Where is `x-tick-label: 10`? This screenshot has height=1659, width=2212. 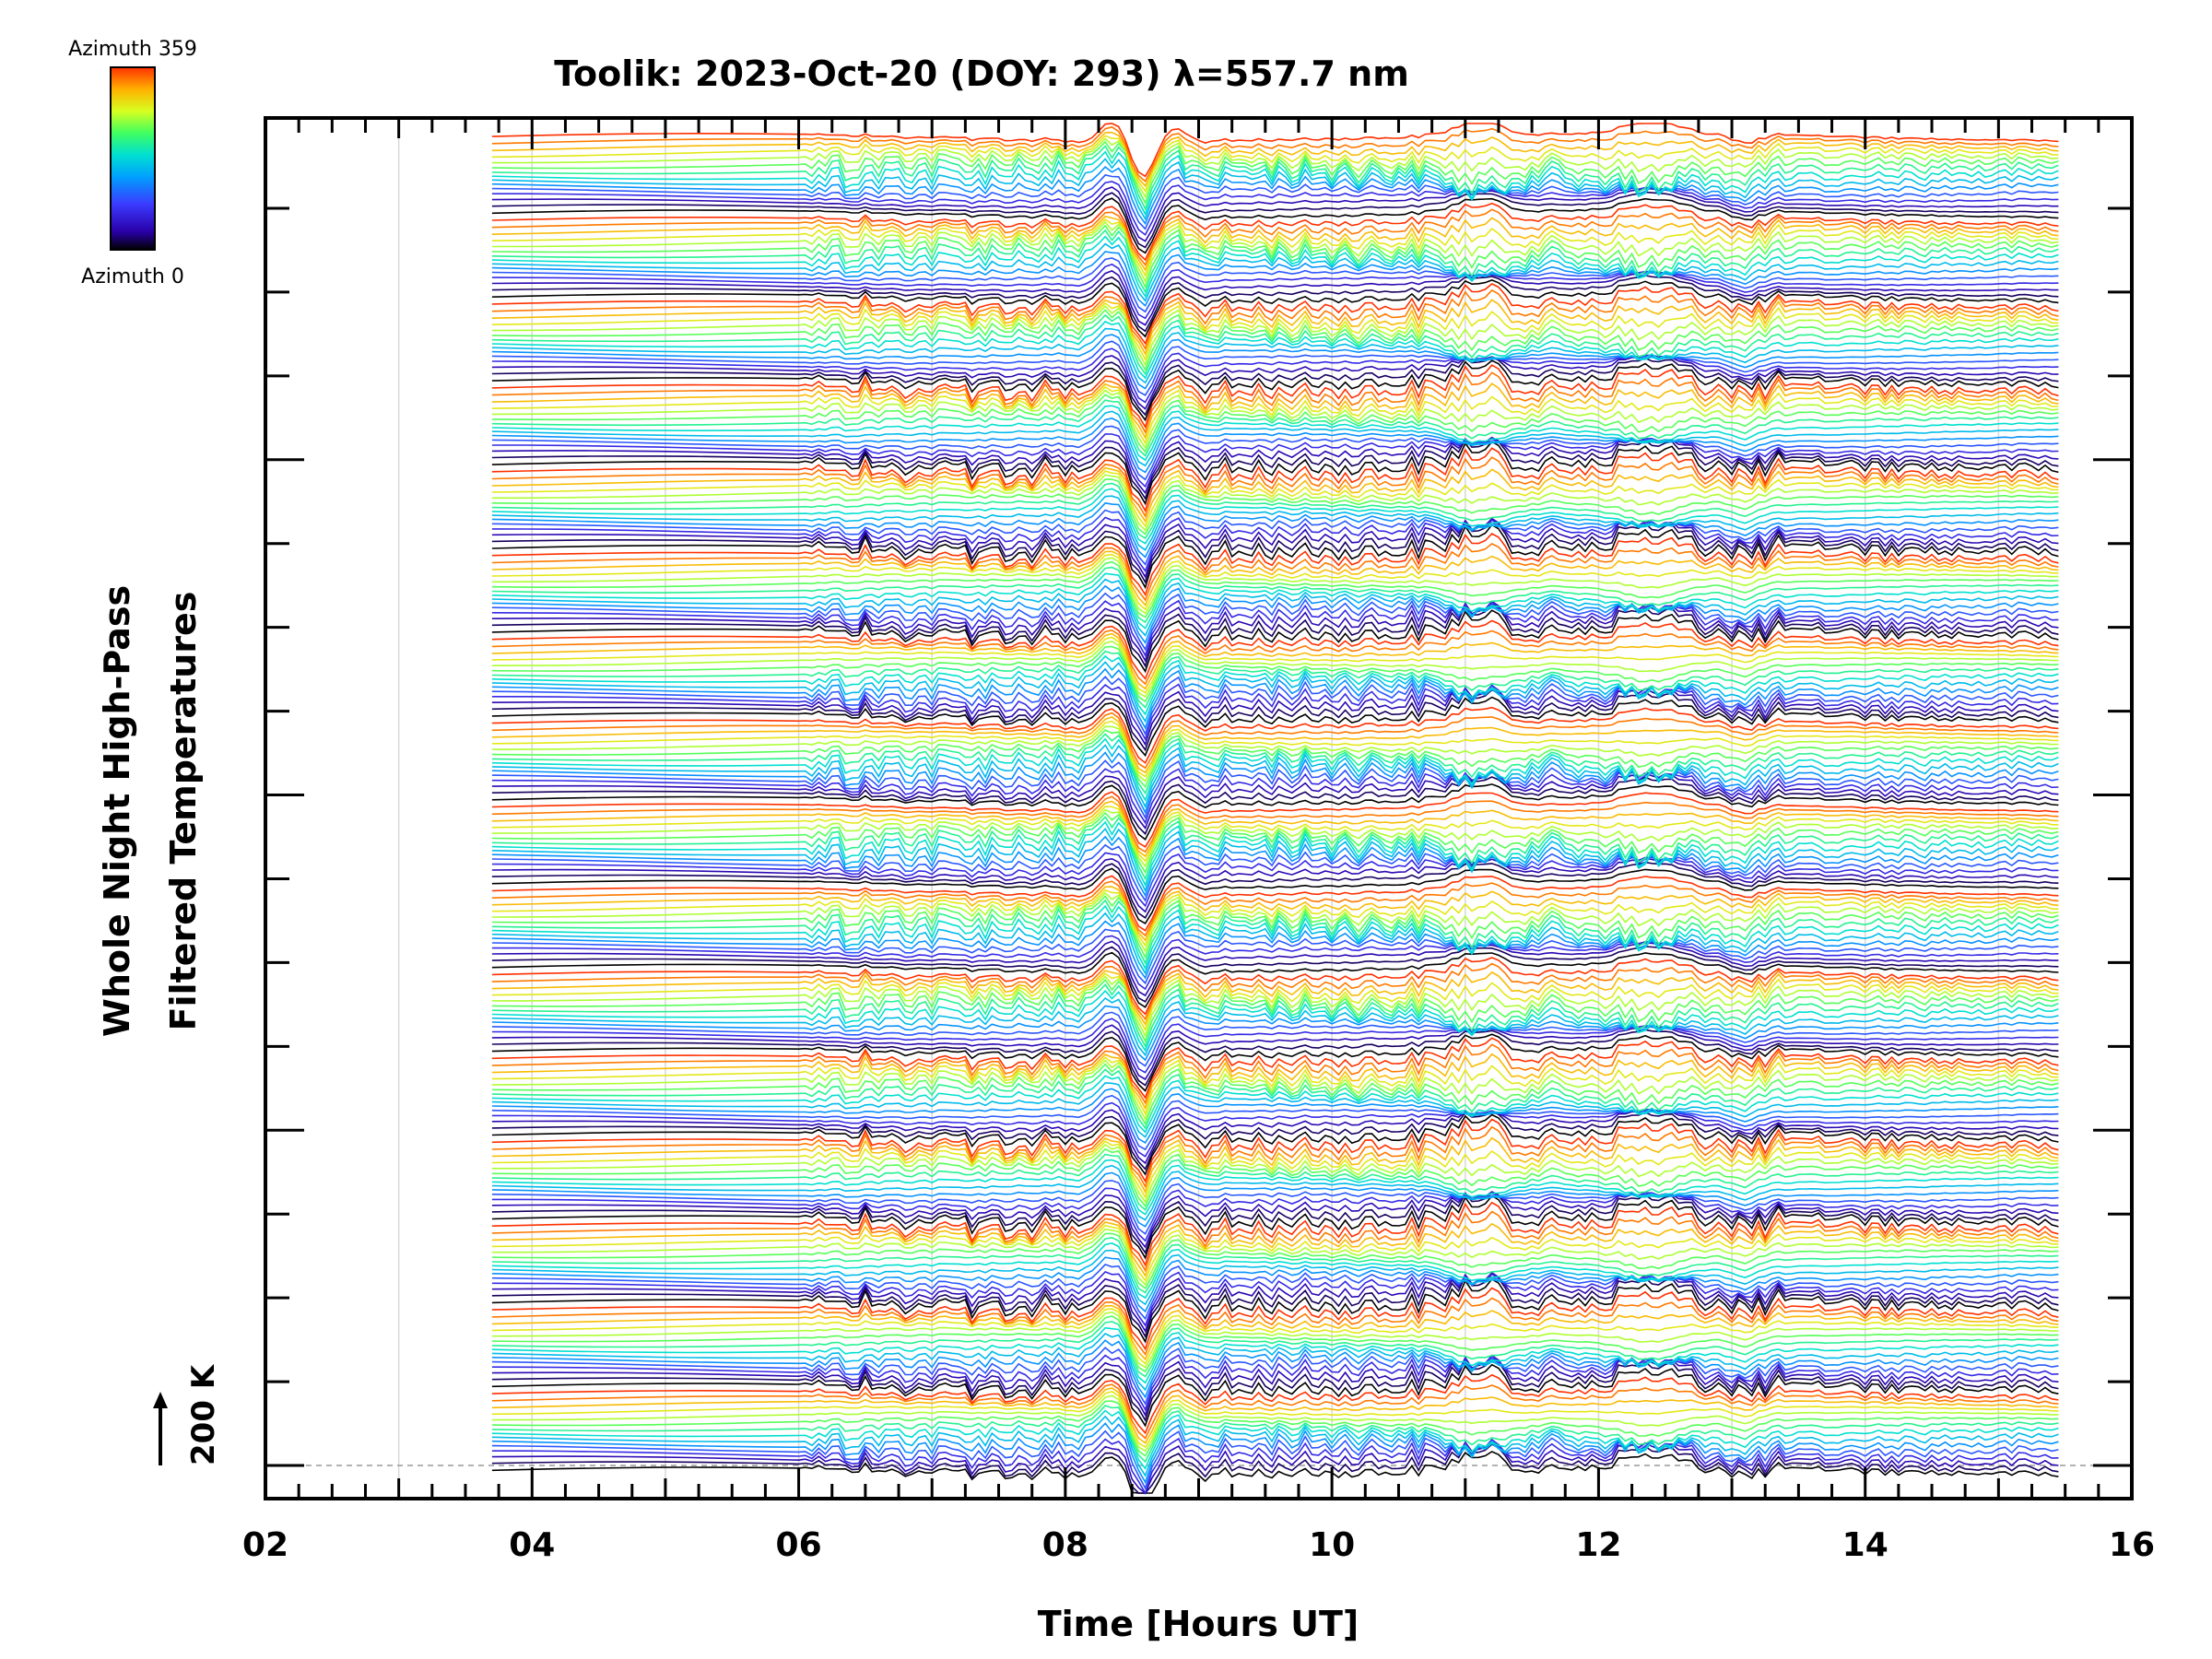
x-tick-label: 10 is located at coordinates (1332, 1545).